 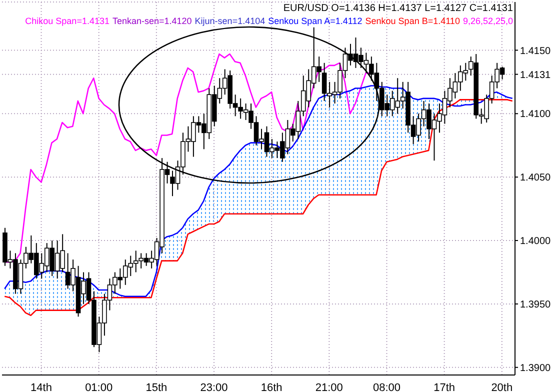 What do you see at coordinates (535, 305) in the screenshot?
I see `y-tick-label: 1.3950` at bounding box center [535, 305].